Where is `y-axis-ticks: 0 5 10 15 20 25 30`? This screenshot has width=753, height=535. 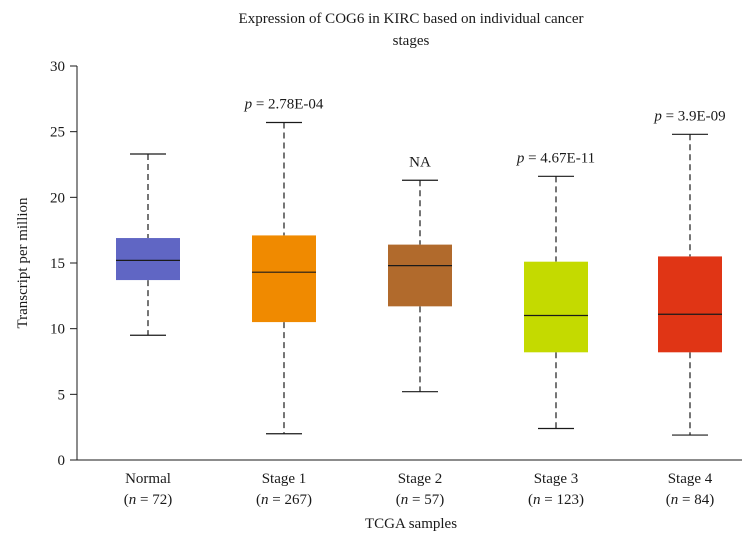 y-axis-ticks: 0 5 10 15 20 25 30 is located at coordinates (63, 264).